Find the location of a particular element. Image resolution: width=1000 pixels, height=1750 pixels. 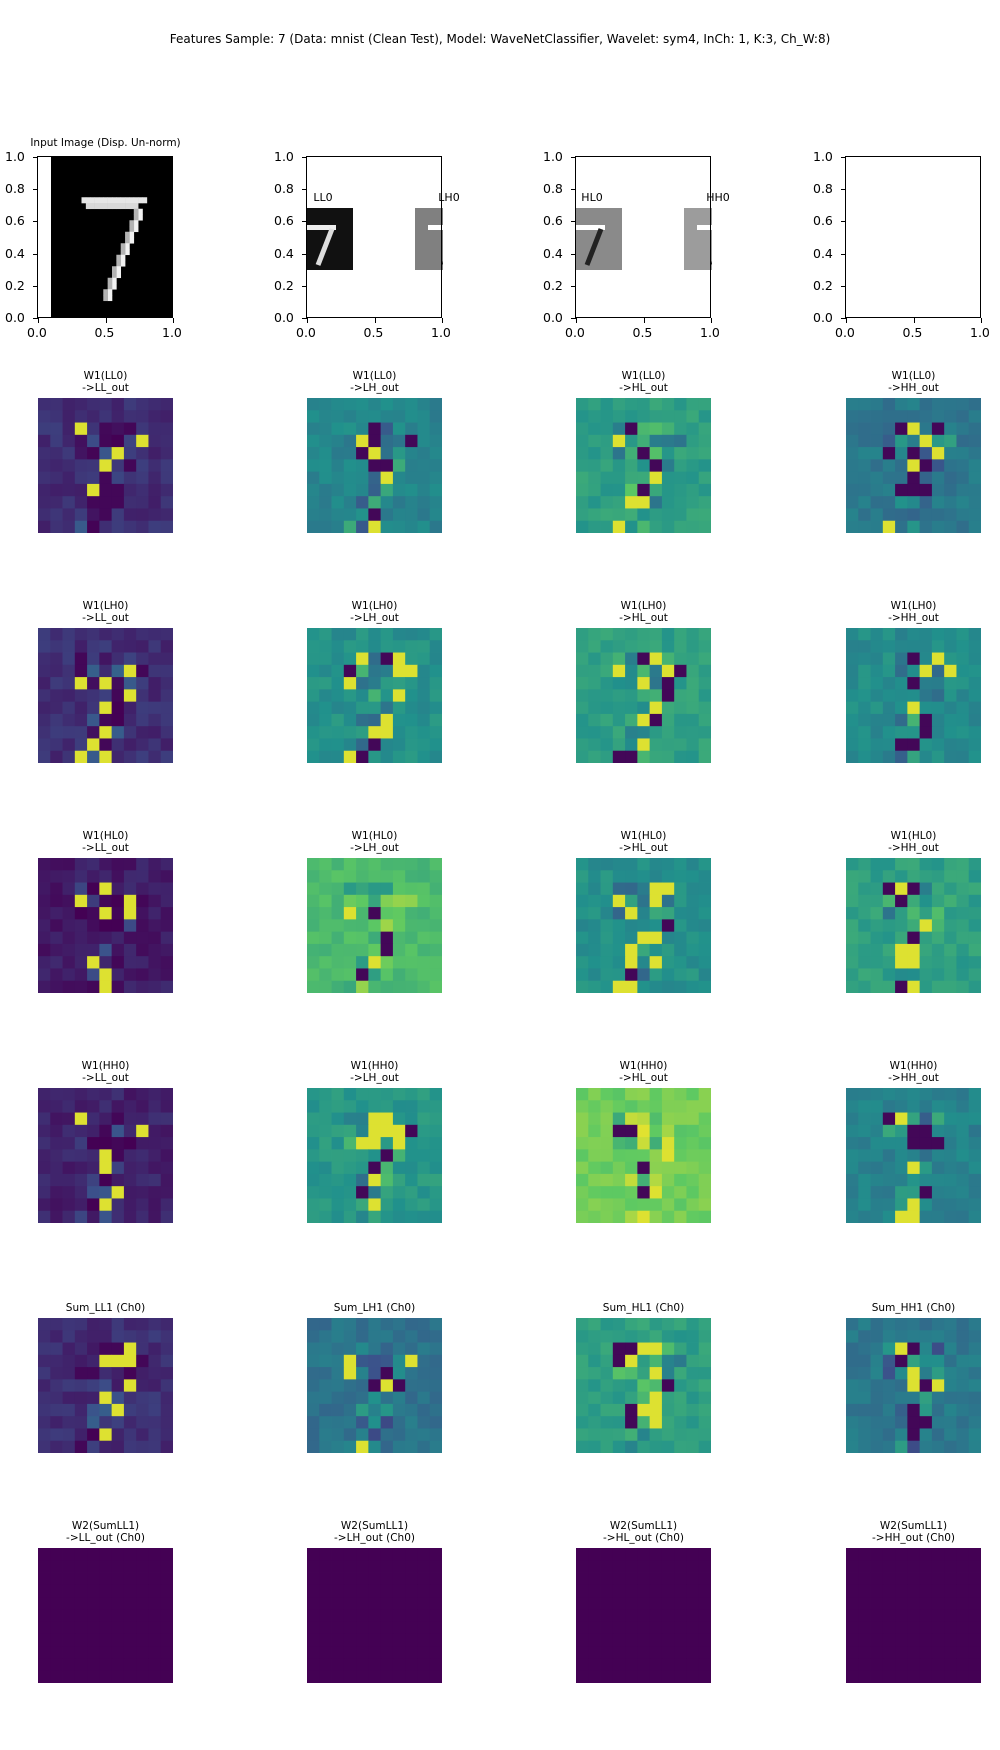

xtick-label: 0.5 is located at coordinates (104, 332).